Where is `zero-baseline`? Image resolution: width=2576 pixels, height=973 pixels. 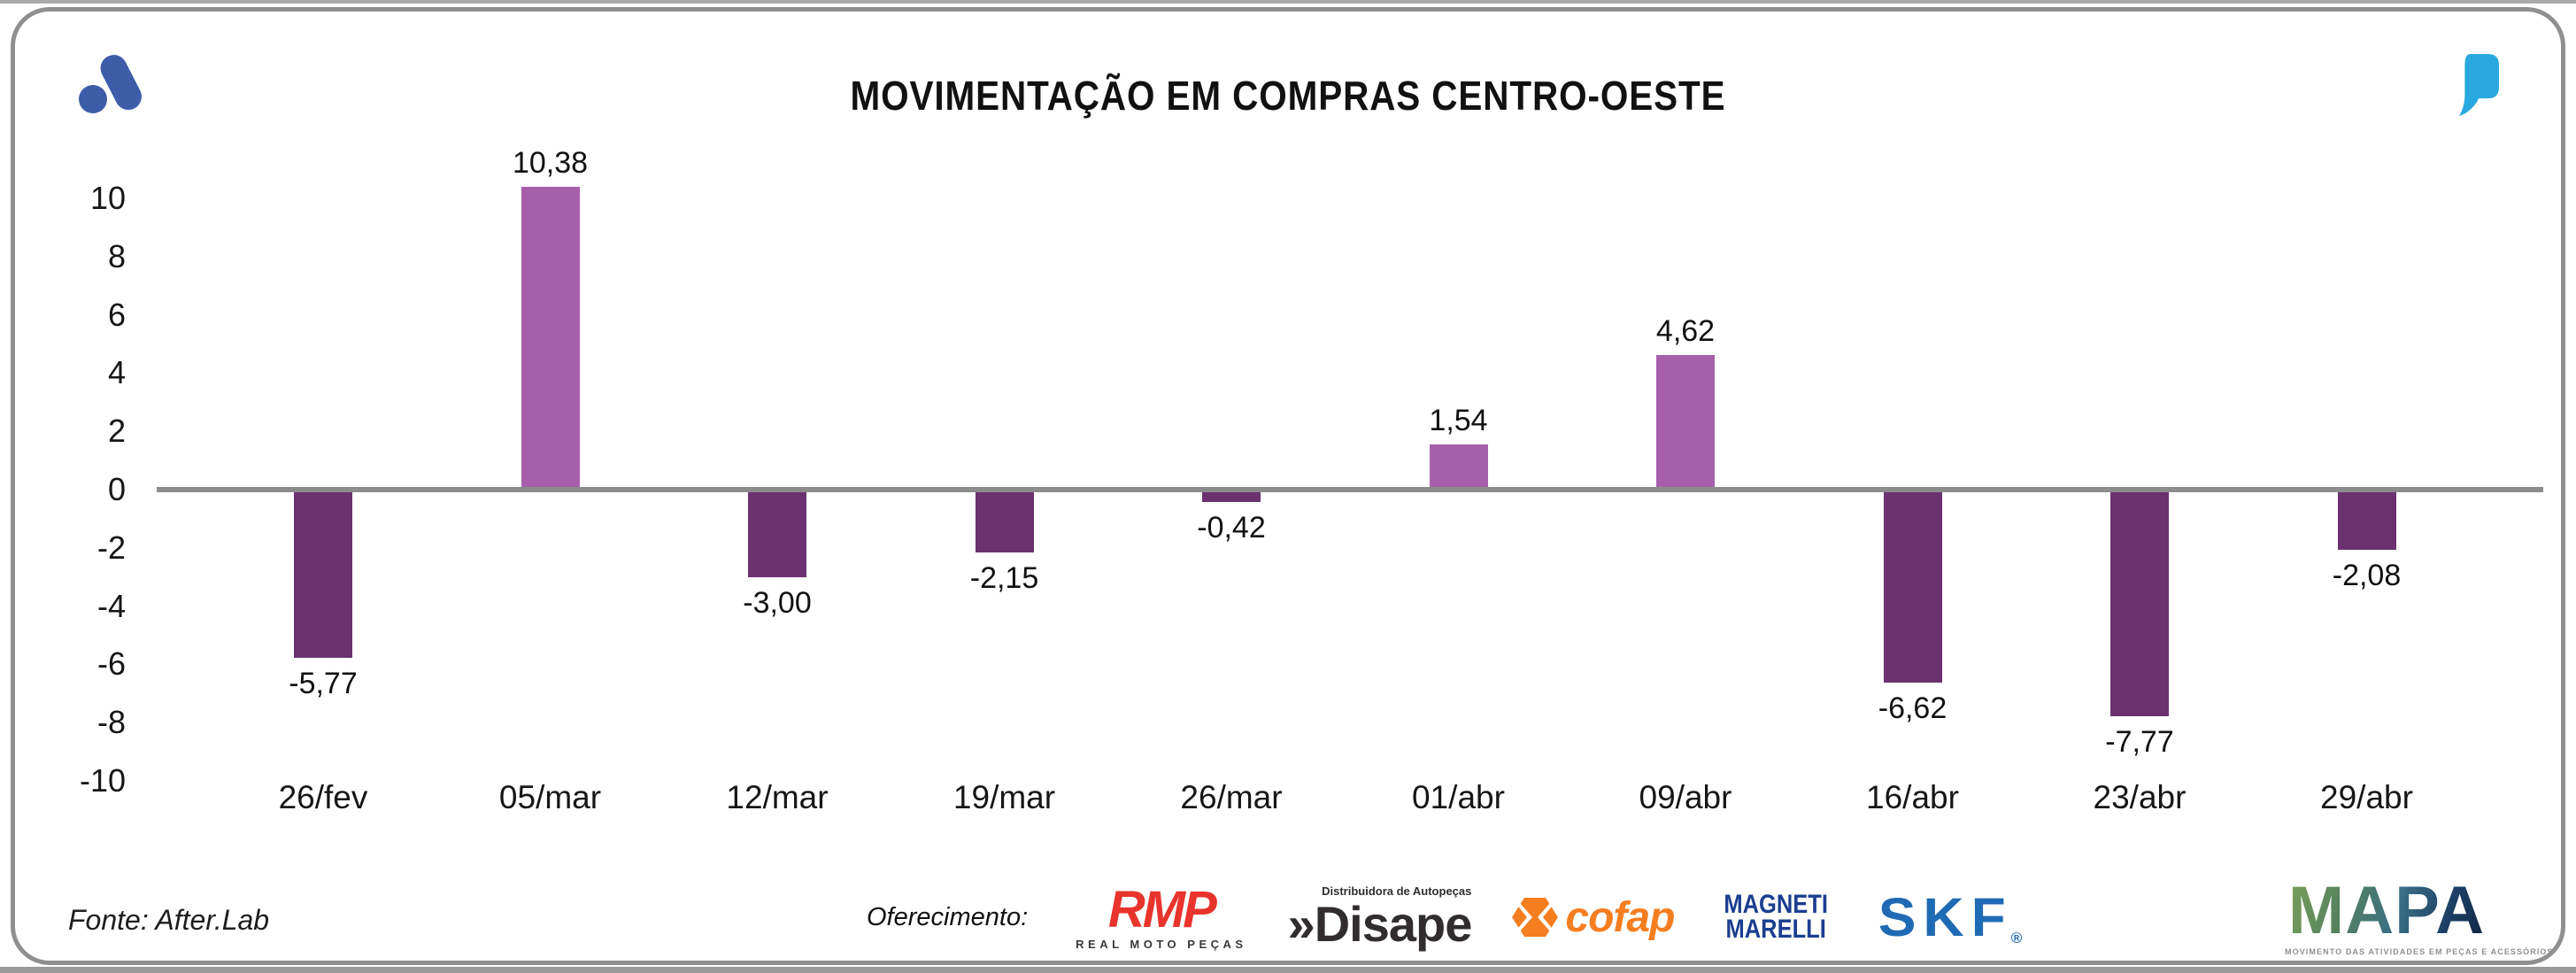 zero-baseline is located at coordinates (1350, 490).